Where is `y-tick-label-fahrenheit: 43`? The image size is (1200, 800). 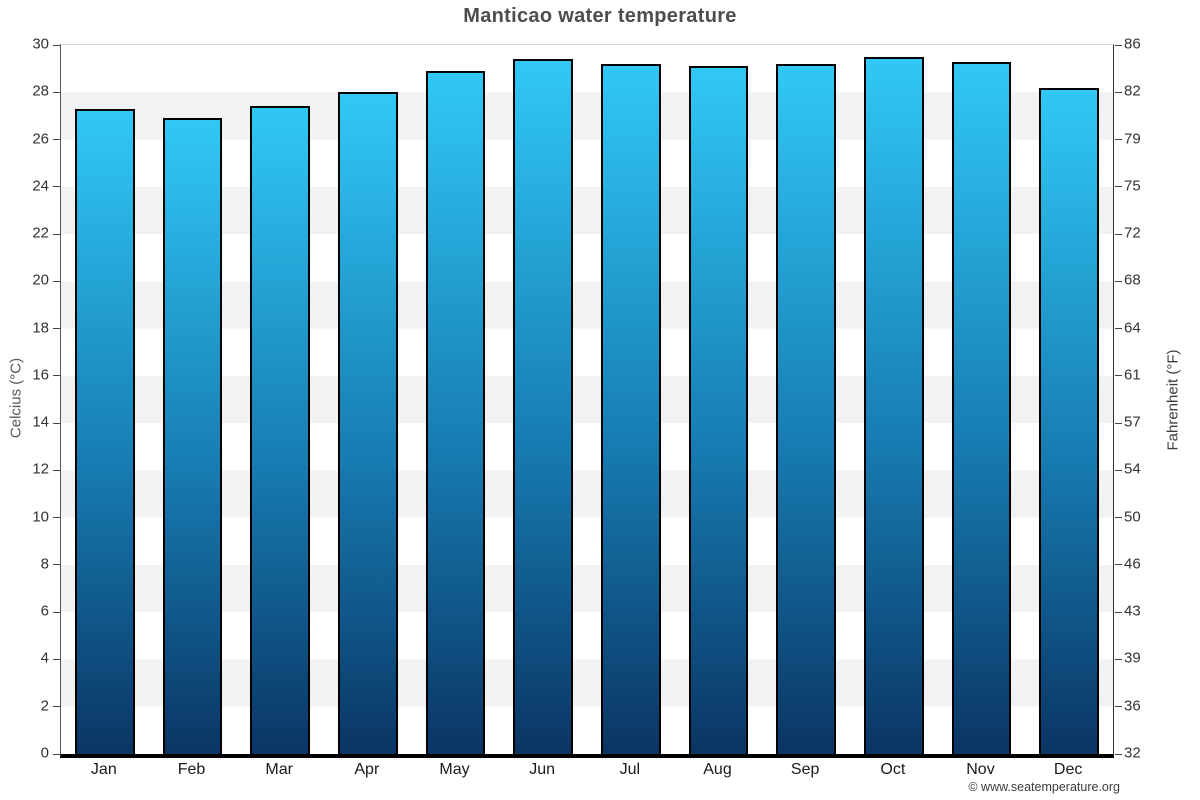 y-tick-label-fahrenheit: 43 is located at coordinates (1132, 611).